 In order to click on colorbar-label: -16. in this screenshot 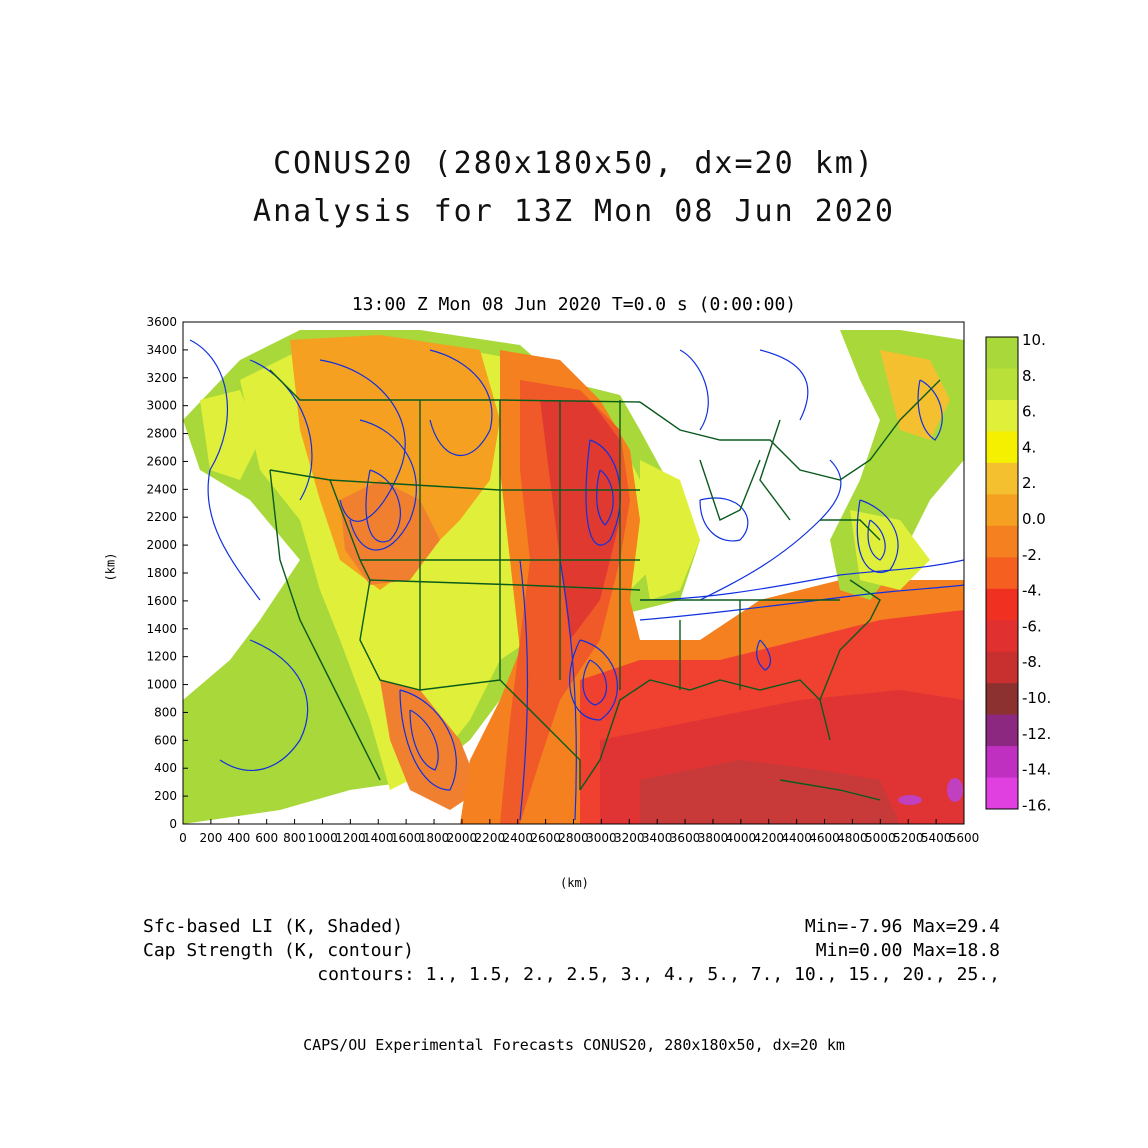, I will do `click(1036, 805)`.